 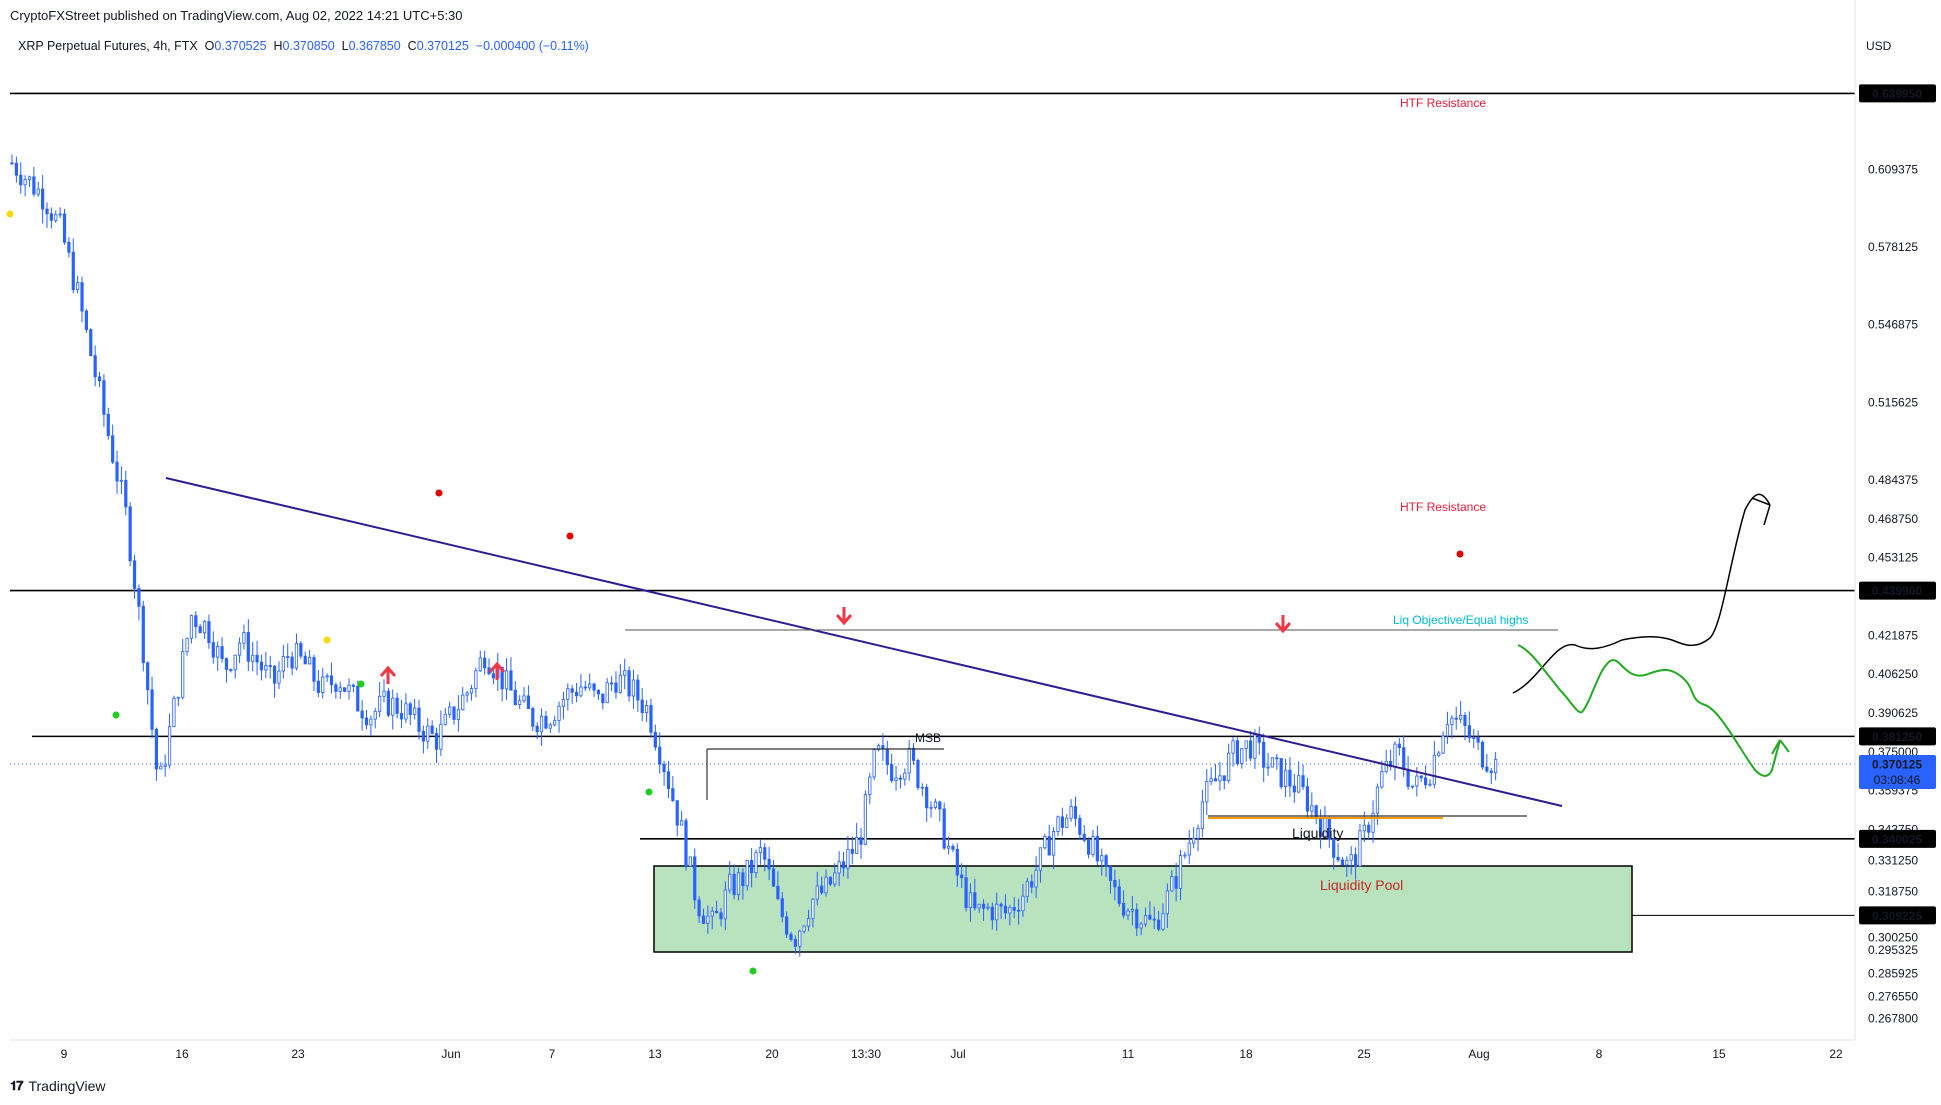 What do you see at coordinates (1780, 747) in the screenshot?
I see `bearish-projection-arrowhead` at bounding box center [1780, 747].